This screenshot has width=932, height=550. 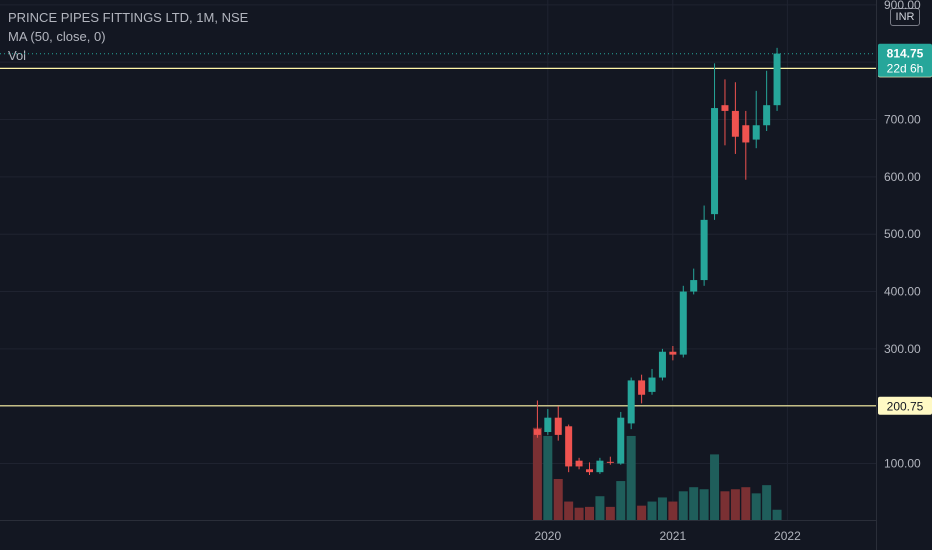 What do you see at coordinates (902, 234) in the screenshot?
I see `y-tick-label: 500.00` at bounding box center [902, 234].